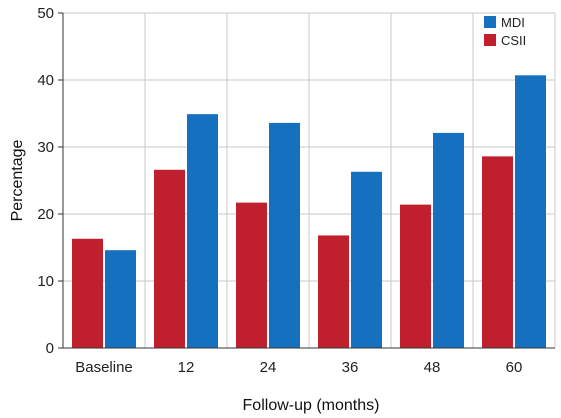  I want to click on legend-label-mdi: MDI, so click(513, 22).